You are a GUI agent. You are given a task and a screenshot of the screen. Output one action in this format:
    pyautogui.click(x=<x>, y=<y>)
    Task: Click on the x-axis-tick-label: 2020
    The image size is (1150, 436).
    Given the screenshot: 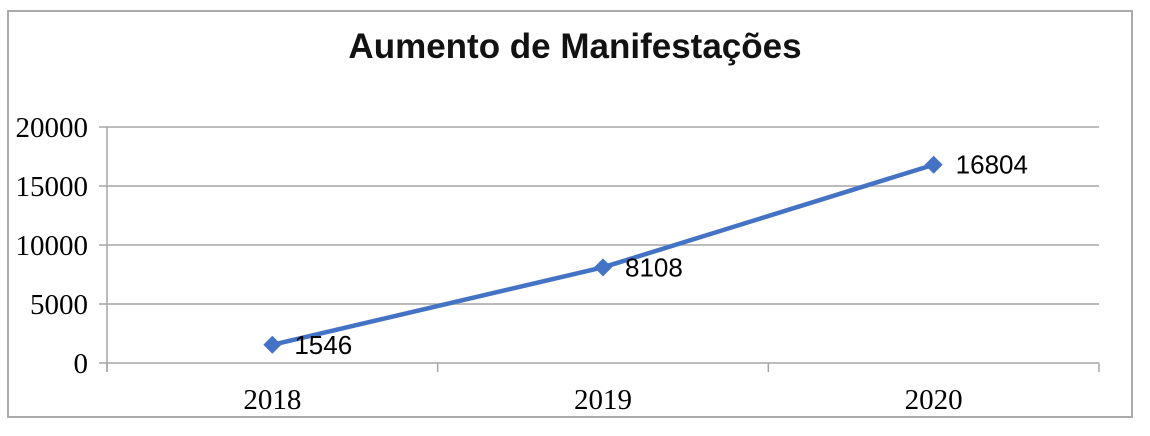 What is the action you would take?
    pyautogui.click(x=934, y=400)
    